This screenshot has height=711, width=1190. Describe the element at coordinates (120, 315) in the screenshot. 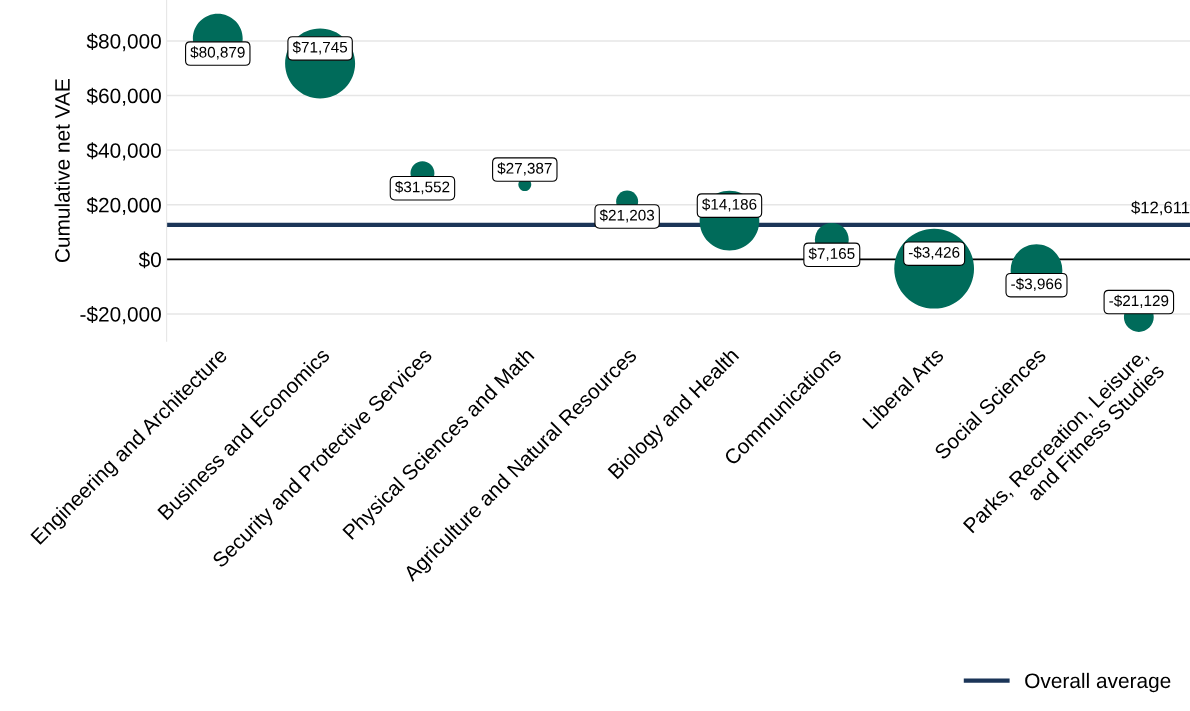

I see `y-tick-label: -$20,000` at that location.